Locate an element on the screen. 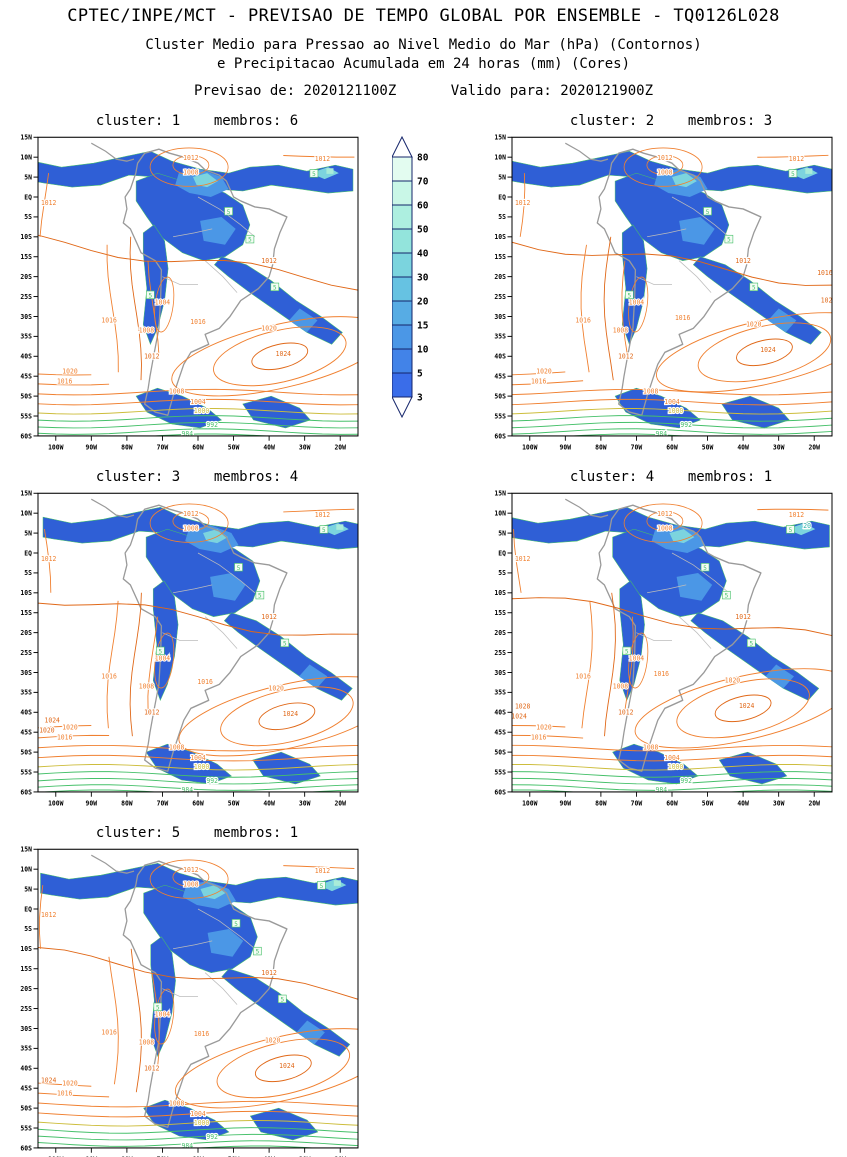  precip-colorbar-legend: 80 70 60 50 40 30 20 15 10 5 3 is located at coordinates (410, 277).